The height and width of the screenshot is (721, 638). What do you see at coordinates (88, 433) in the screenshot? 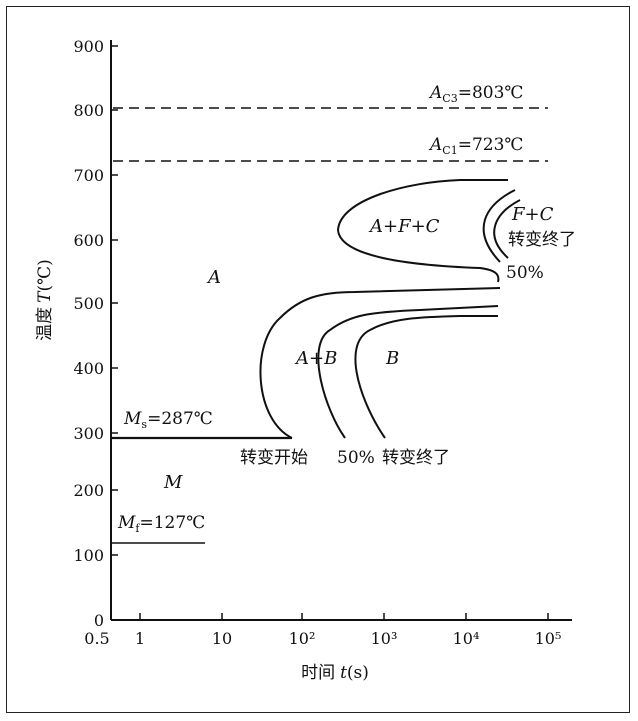
I see `y-tick-300: 300` at bounding box center [88, 433].